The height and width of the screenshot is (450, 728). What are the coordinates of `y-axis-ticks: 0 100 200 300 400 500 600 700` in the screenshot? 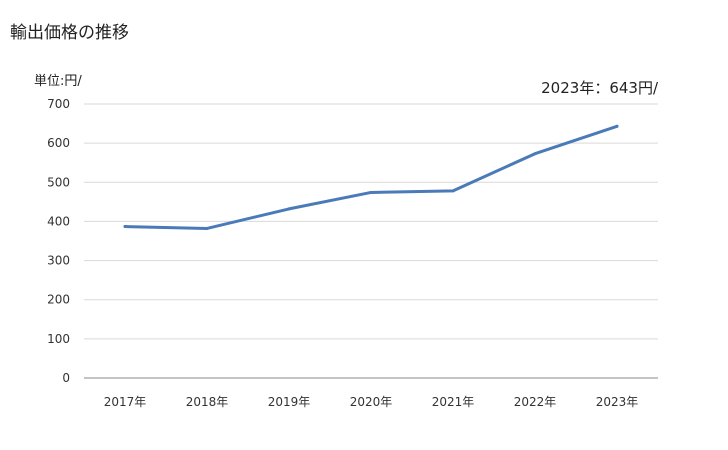 It's located at (58, 241).